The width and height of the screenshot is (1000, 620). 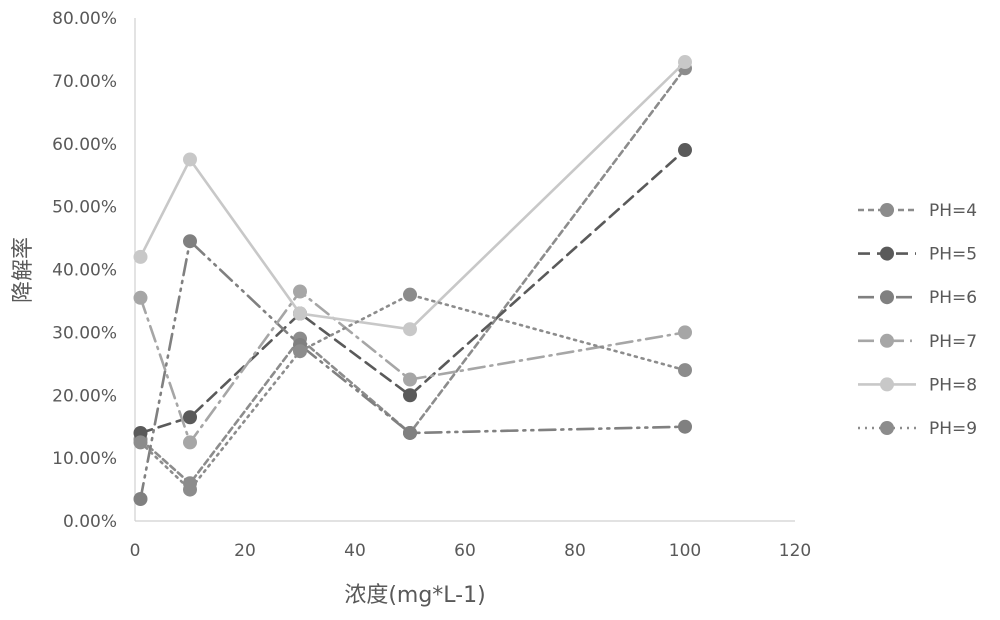 What do you see at coordinates (90, 522) in the screenshot?
I see `y-tick-label: 0.00%` at bounding box center [90, 522].